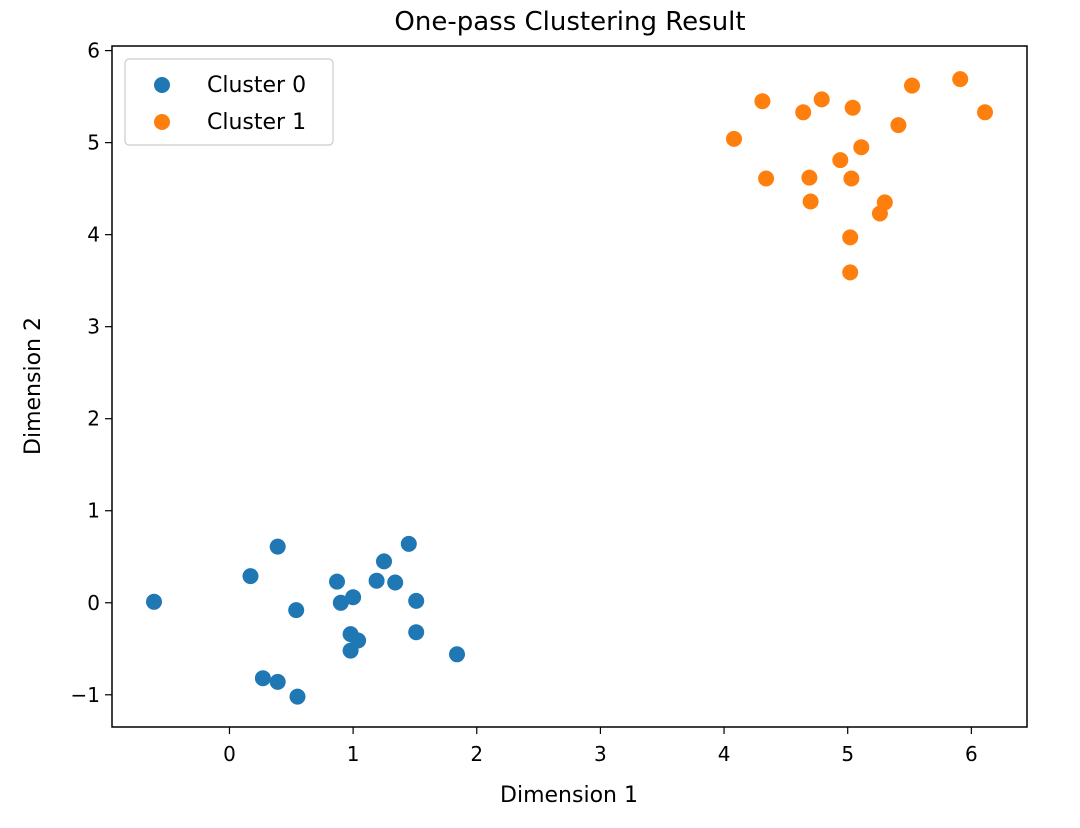 This screenshot has width=1080, height=828. Describe the element at coordinates (93, 419) in the screenshot. I see `y-tick-label: 2` at that location.